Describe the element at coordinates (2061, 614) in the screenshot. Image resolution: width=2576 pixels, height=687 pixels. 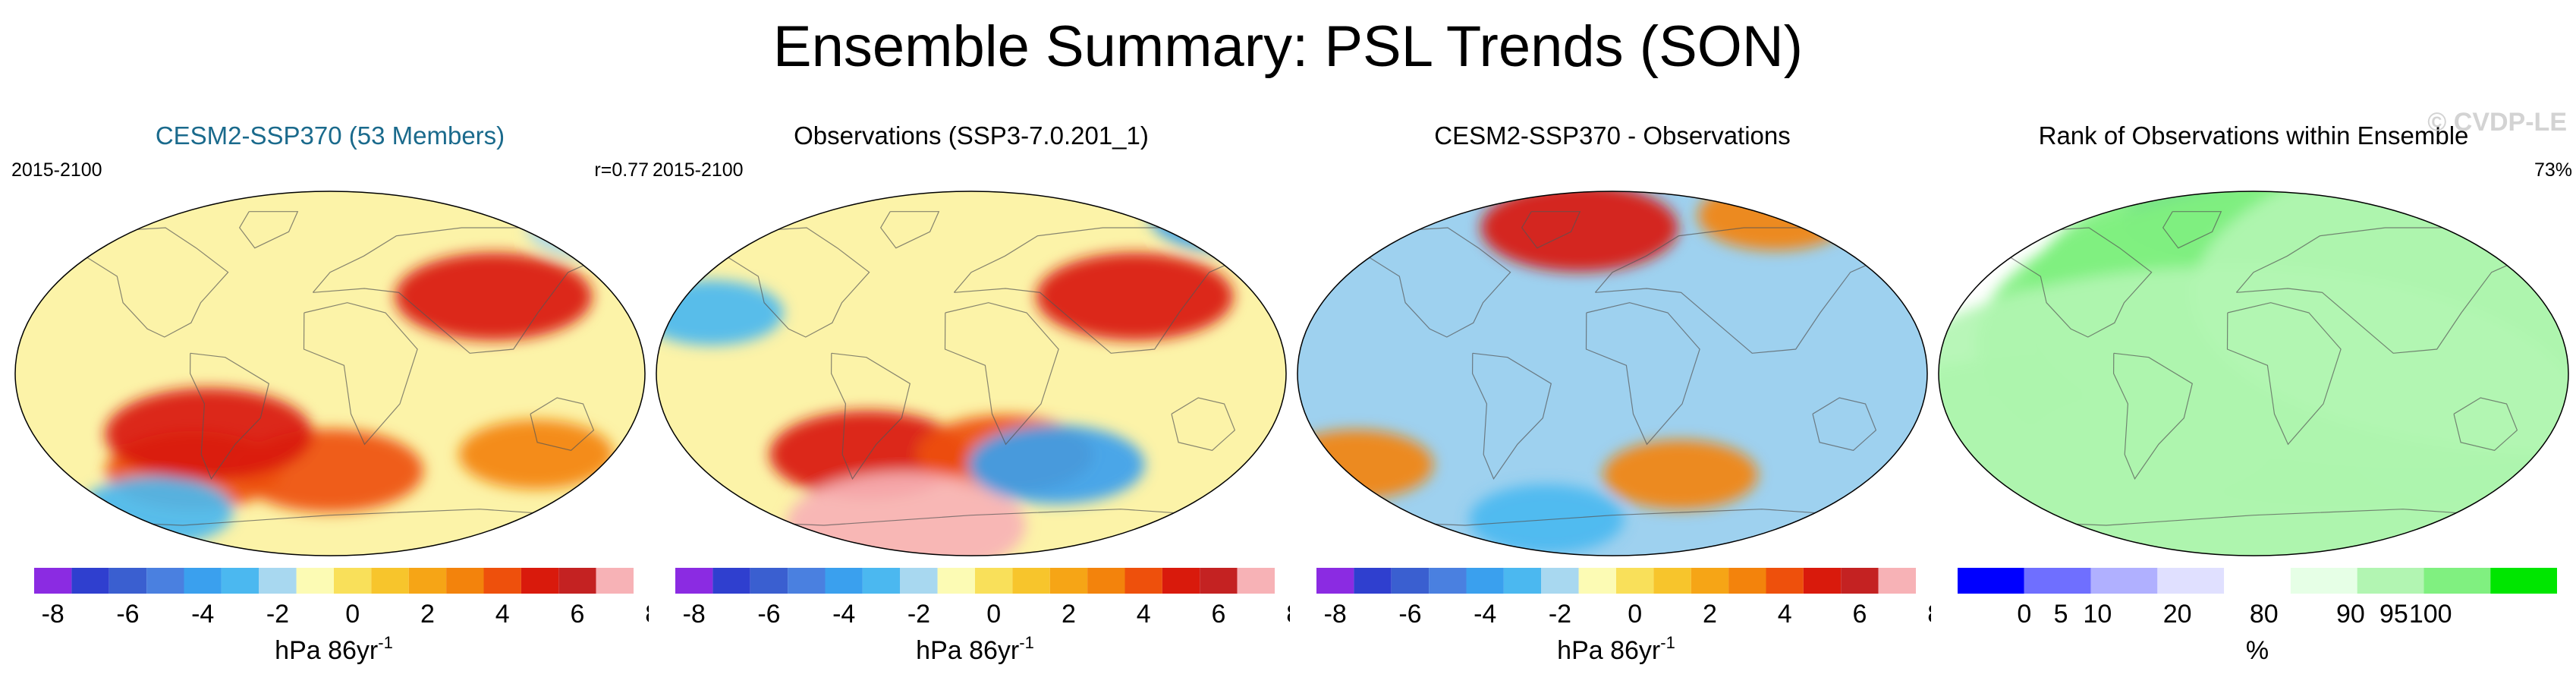
I see `colorbar-tick-label: 5` at that location.